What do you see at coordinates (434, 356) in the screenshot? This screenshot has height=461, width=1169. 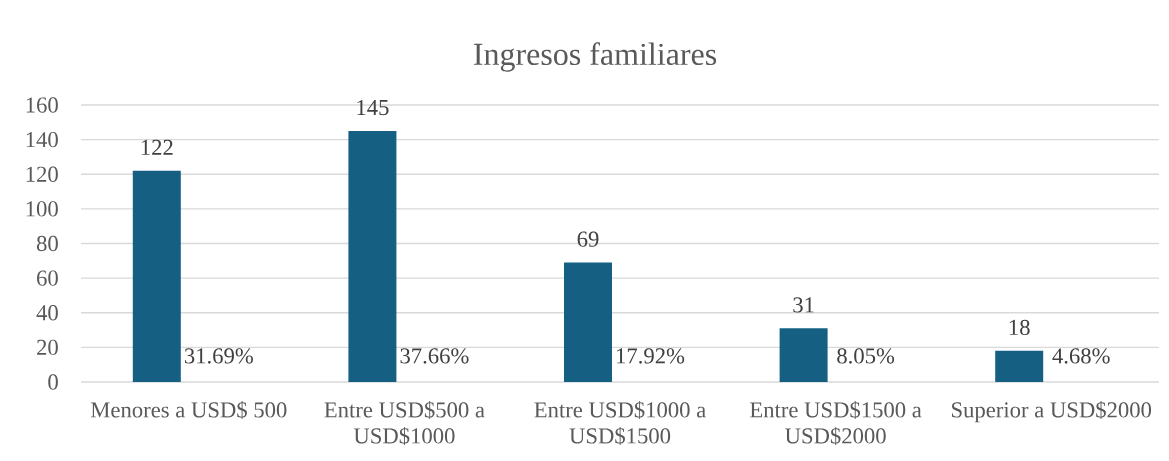 I see `annotation: 37.66%` at bounding box center [434, 356].